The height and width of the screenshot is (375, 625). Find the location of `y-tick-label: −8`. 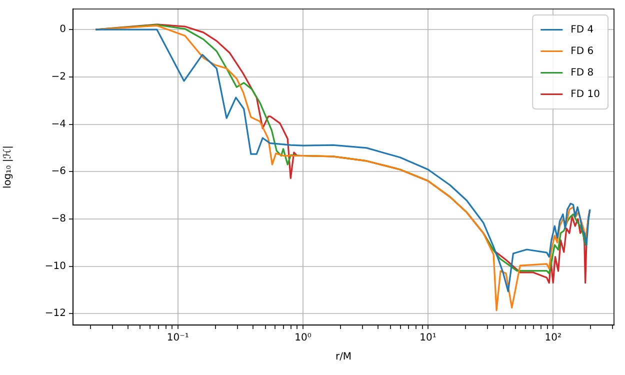

y-tick-label: −8 is located at coordinates (58, 219).